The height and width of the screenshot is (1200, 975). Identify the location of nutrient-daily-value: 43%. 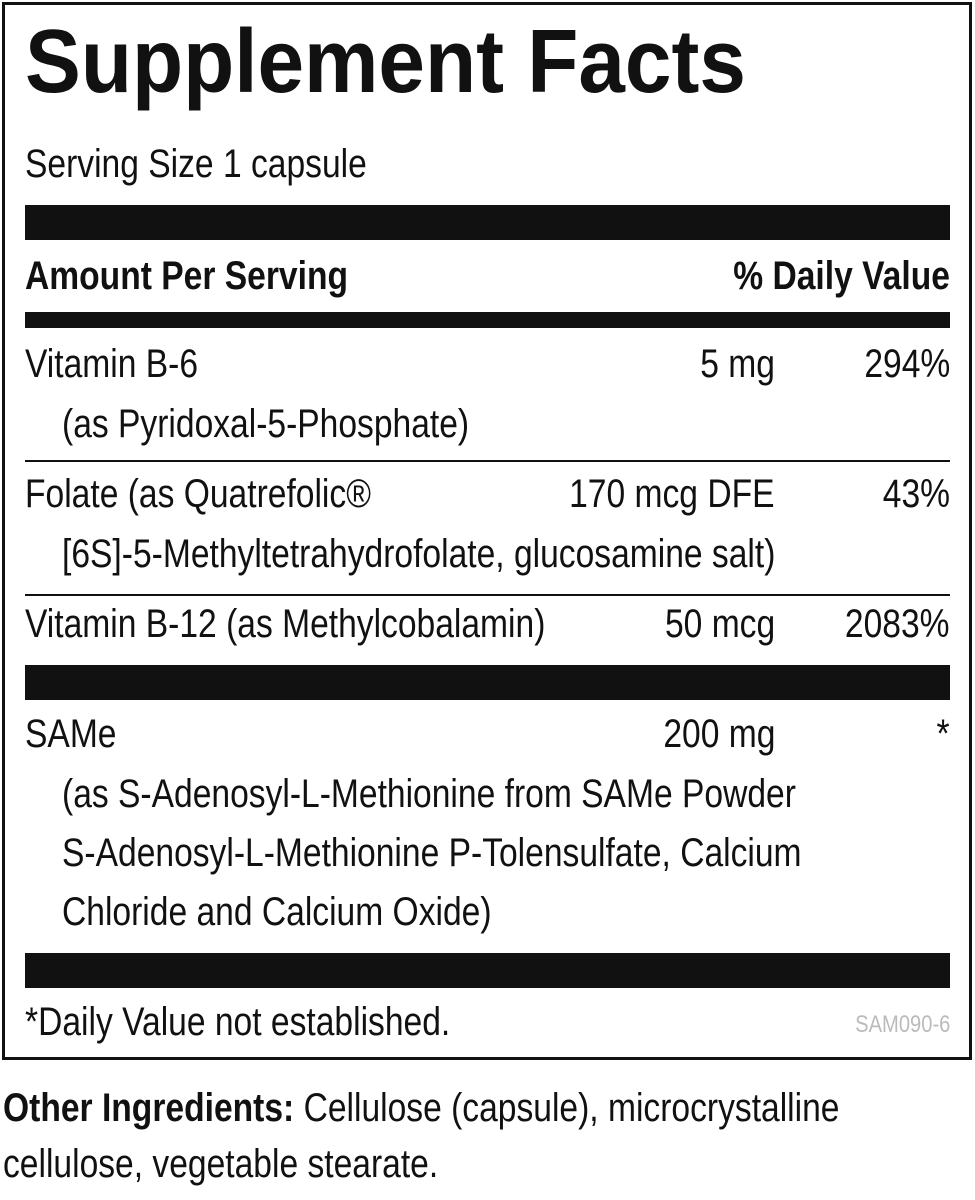
(916, 494).